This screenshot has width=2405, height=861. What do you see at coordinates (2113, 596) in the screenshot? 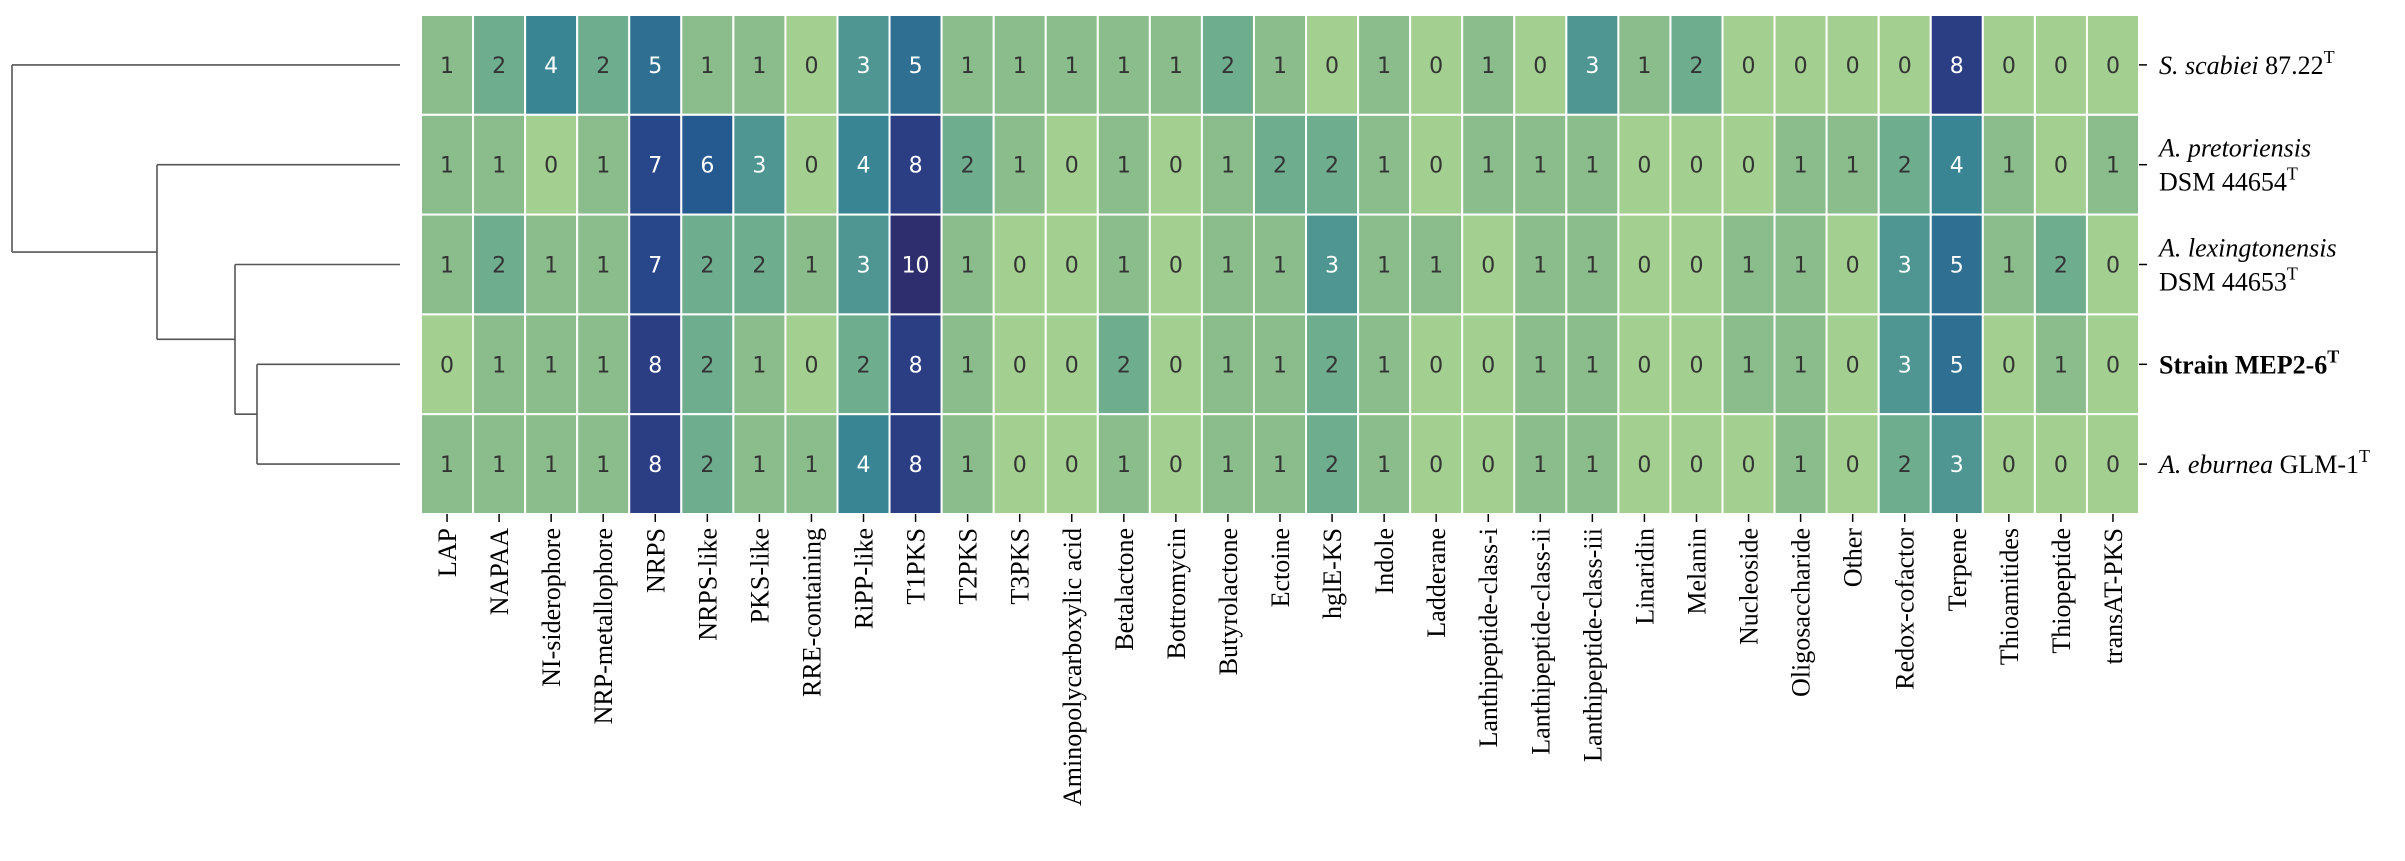
I see `column-label: transAT-PKS` at bounding box center [2113, 596].